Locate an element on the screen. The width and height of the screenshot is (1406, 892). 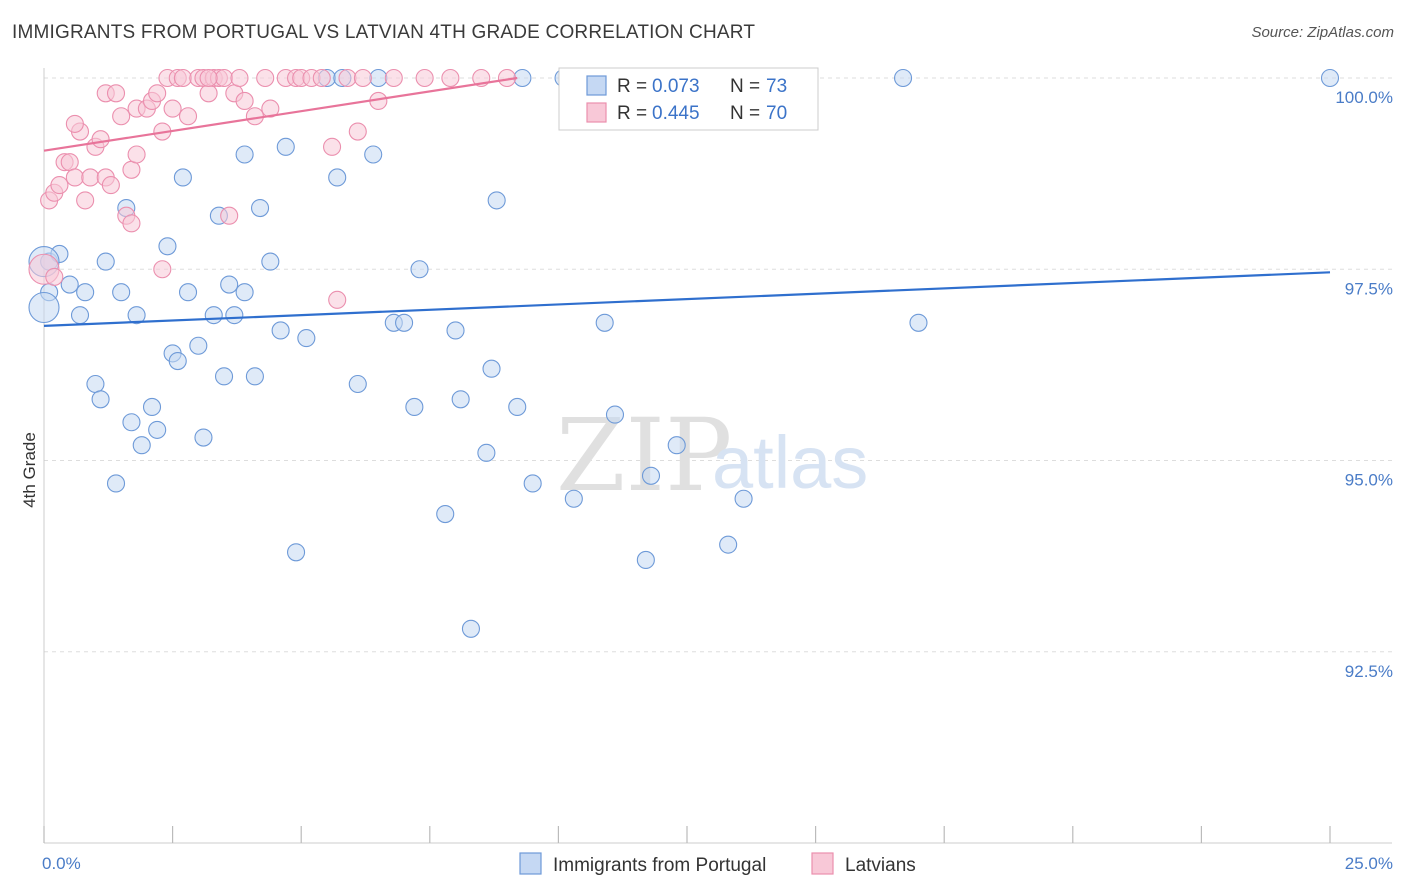
legend-n-label-pink: N = is located at coordinates (745, 113).